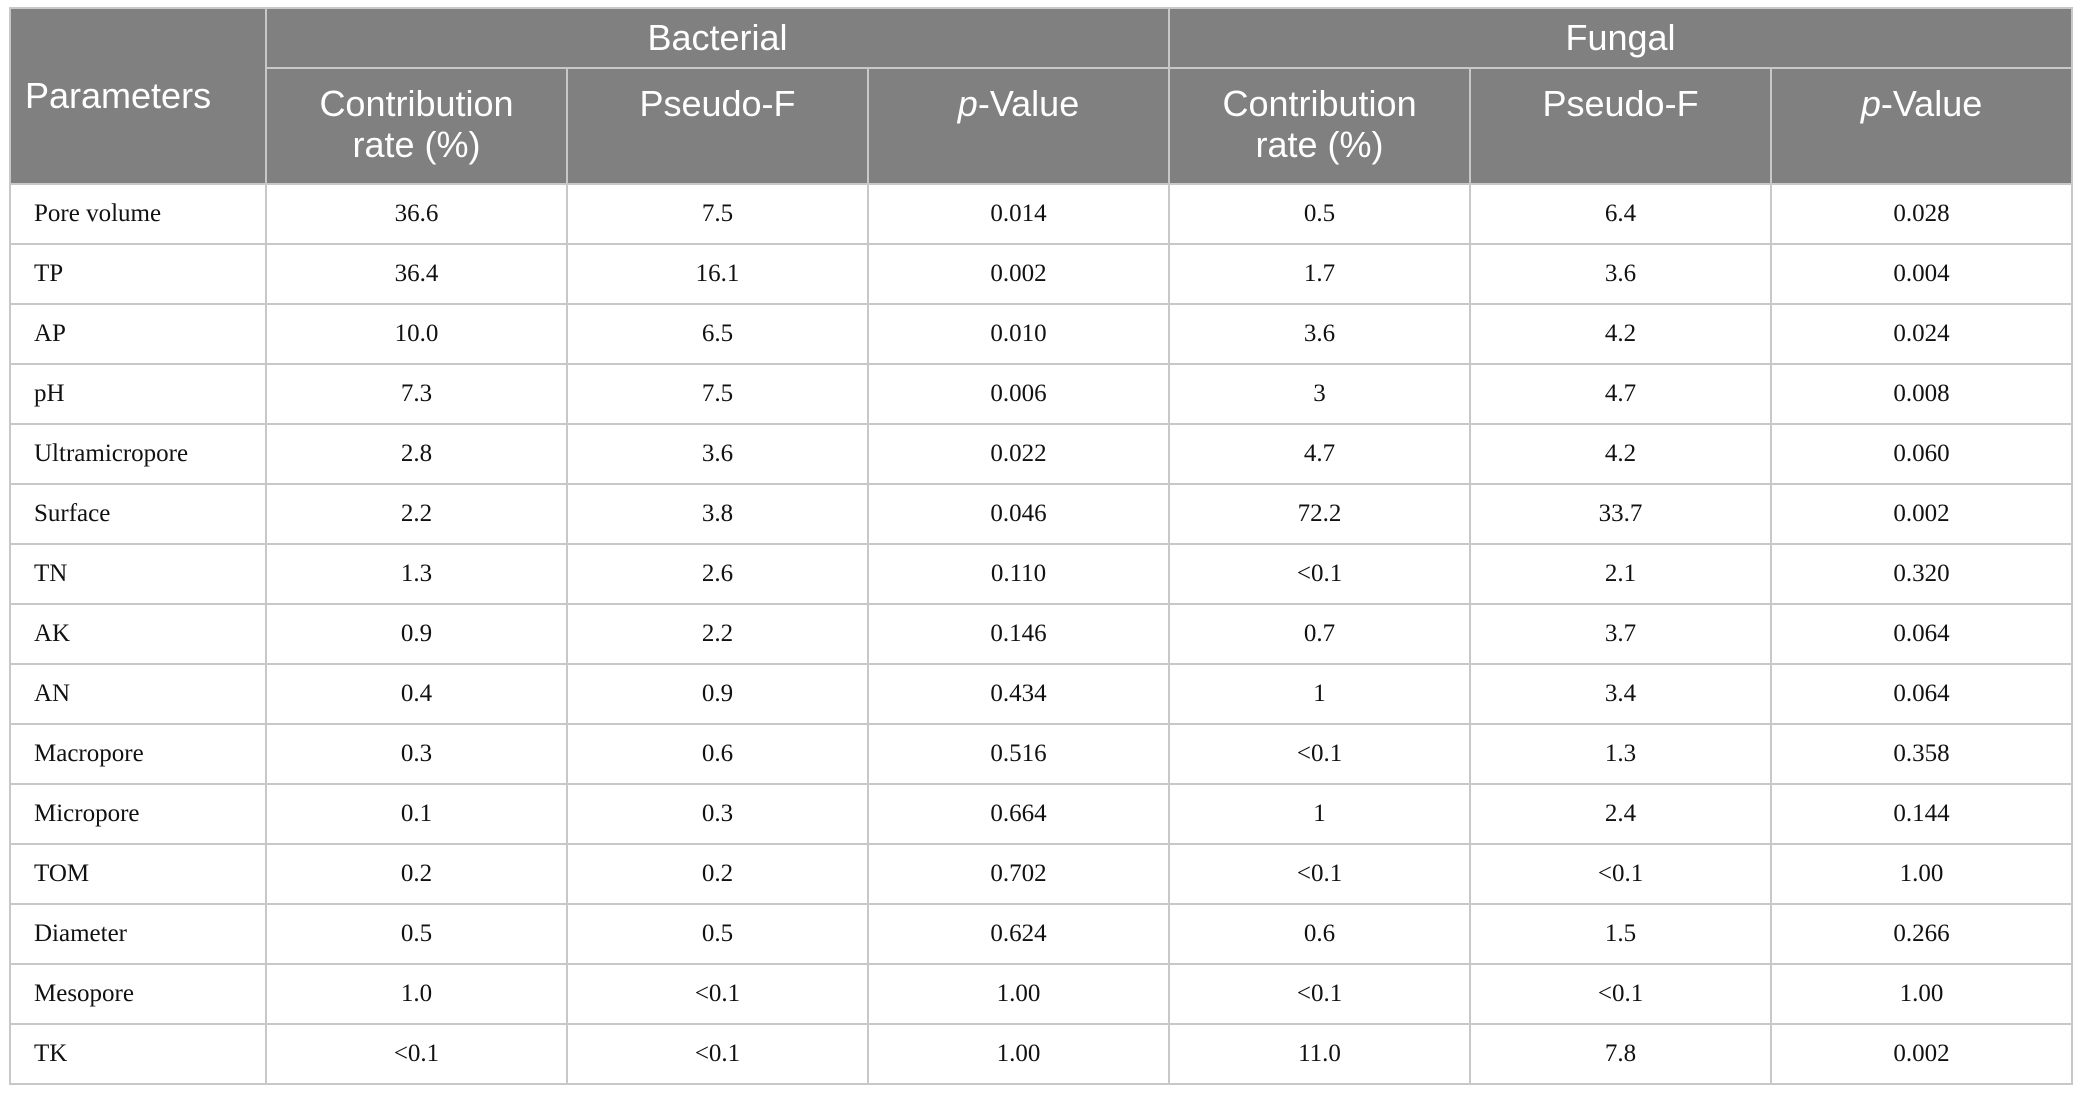  What do you see at coordinates (416, 574) in the screenshot?
I see `bacterial-contribution-cell: 1.3` at bounding box center [416, 574].